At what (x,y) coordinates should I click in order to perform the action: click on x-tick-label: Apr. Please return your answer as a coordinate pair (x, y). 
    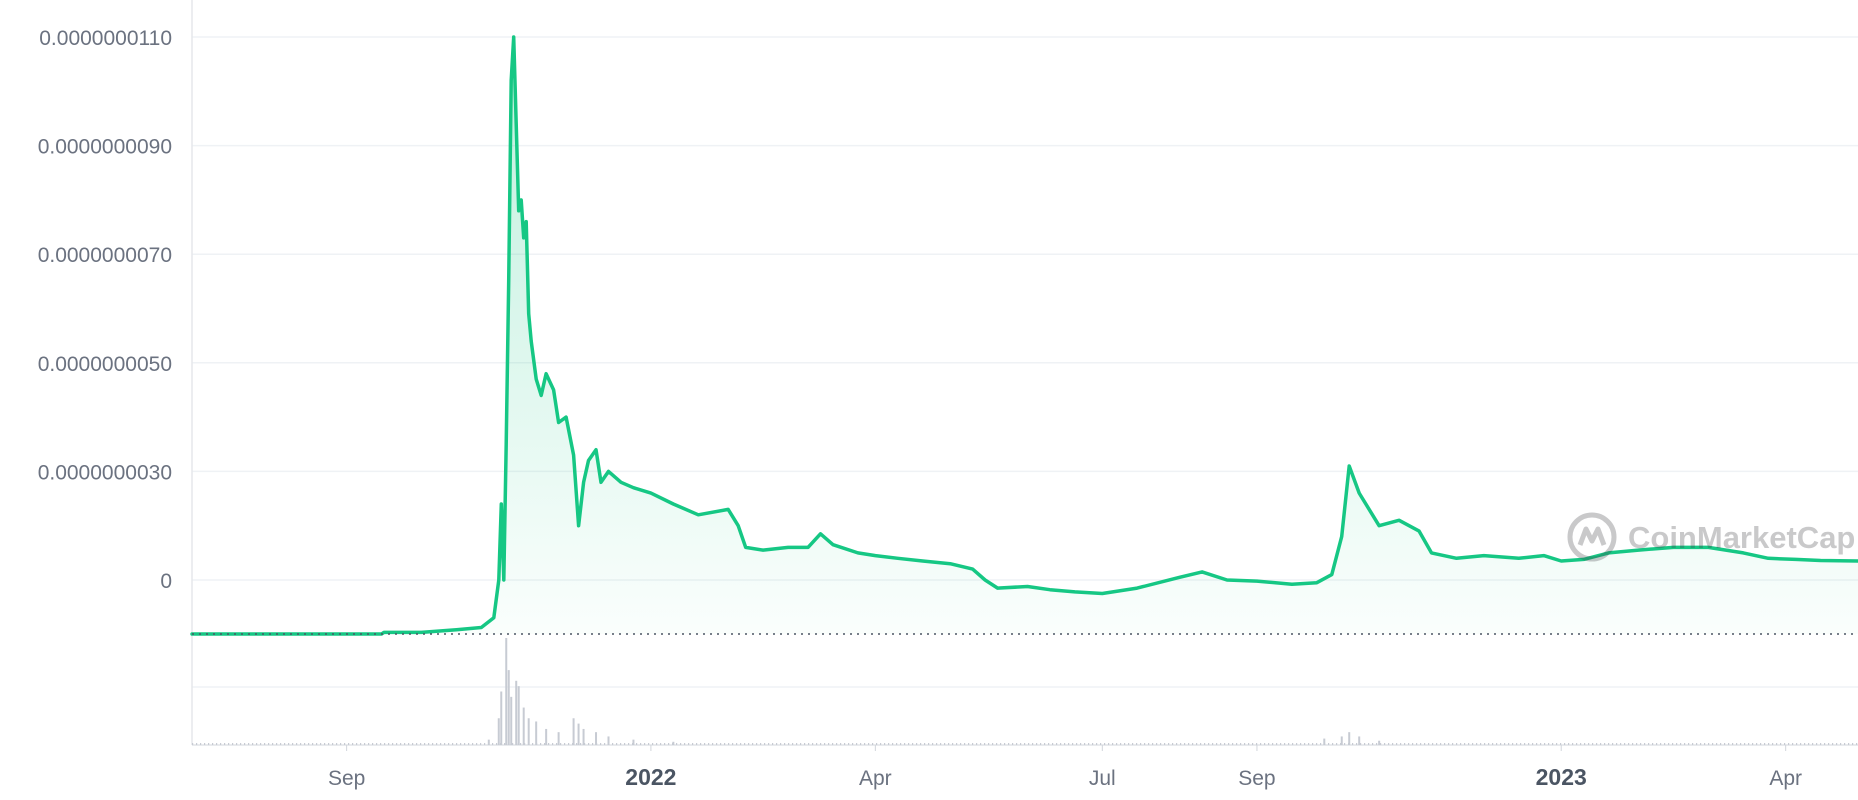
    Looking at the image, I should click on (875, 778).